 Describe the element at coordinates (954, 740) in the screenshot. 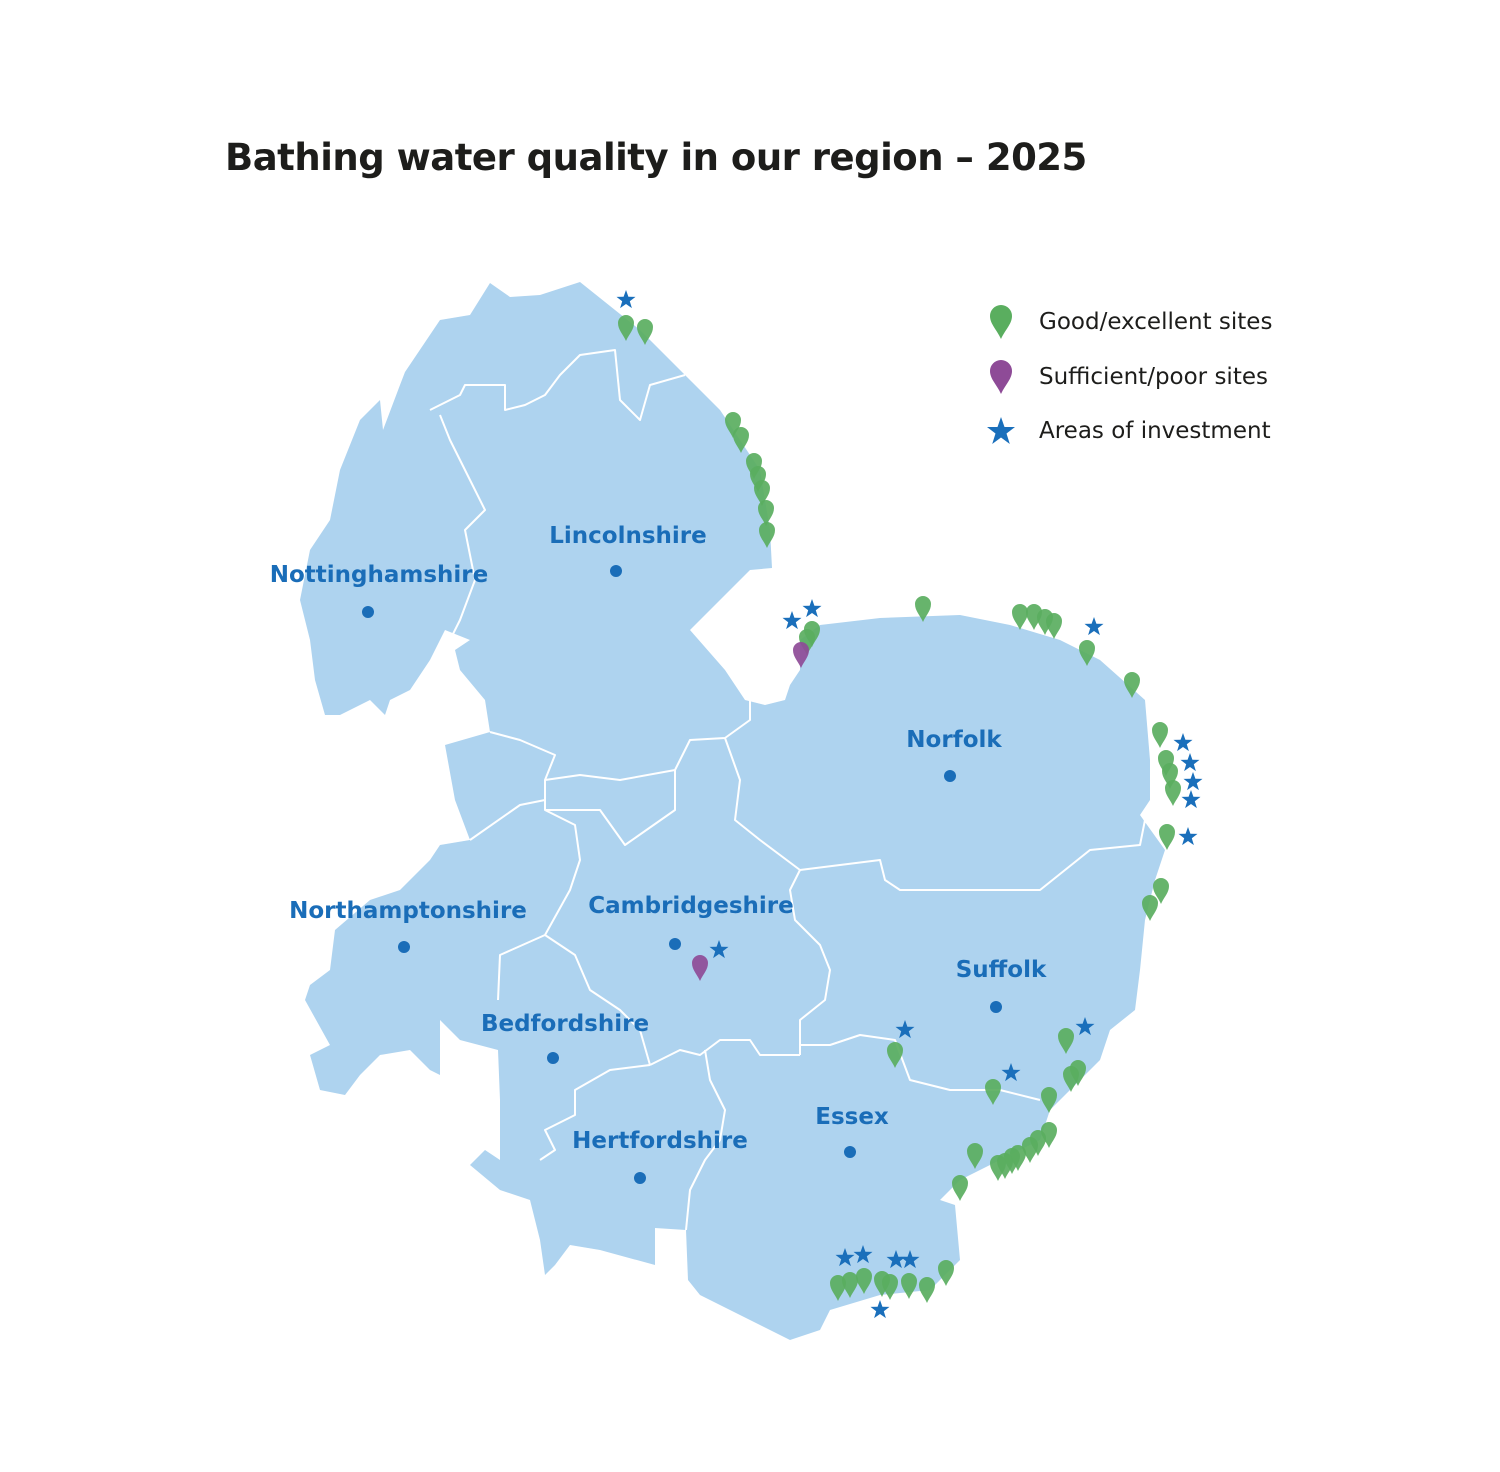

I see `county-label-norfolk: Norfolk` at that location.